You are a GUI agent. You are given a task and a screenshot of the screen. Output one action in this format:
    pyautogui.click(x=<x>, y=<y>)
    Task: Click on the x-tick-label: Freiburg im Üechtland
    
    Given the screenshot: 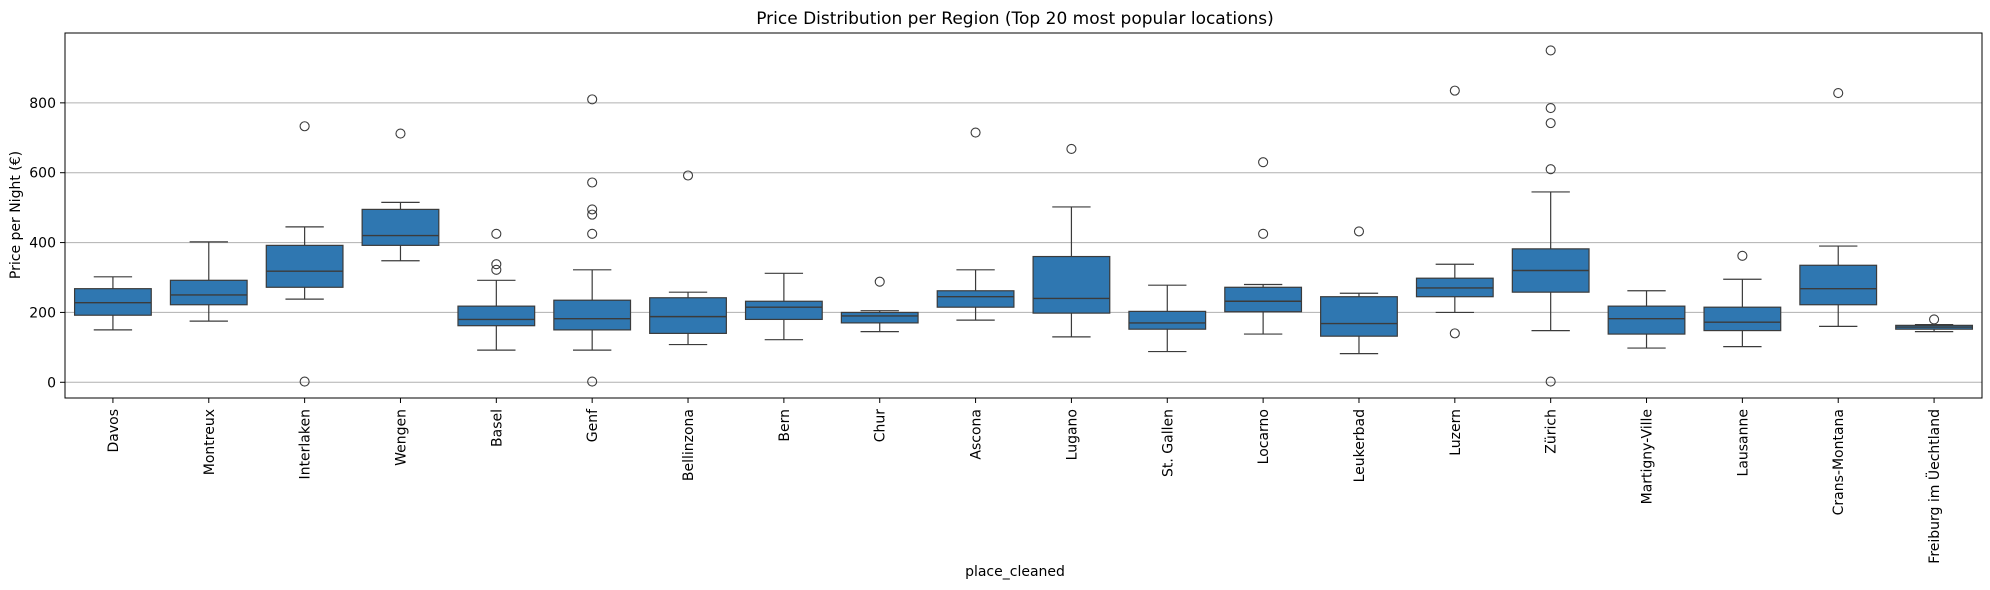 What is the action you would take?
    pyautogui.click(x=1934, y=486)
    